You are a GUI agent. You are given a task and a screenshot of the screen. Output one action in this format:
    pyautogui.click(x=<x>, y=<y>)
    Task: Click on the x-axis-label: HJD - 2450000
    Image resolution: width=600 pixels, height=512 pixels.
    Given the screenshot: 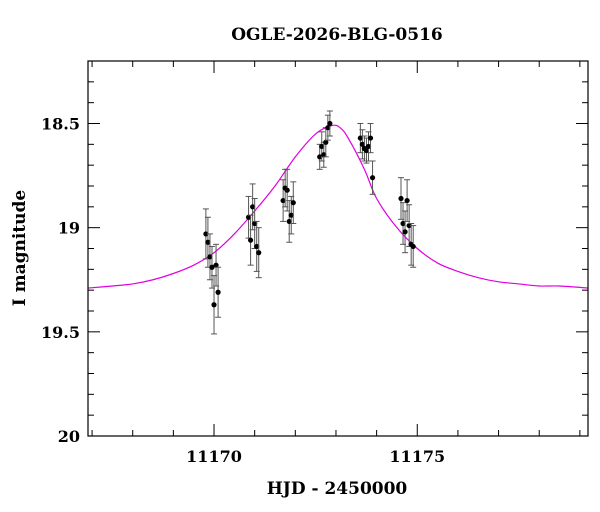 What is the action you would take?
    pyautogui.click(x=337, y=489)
    